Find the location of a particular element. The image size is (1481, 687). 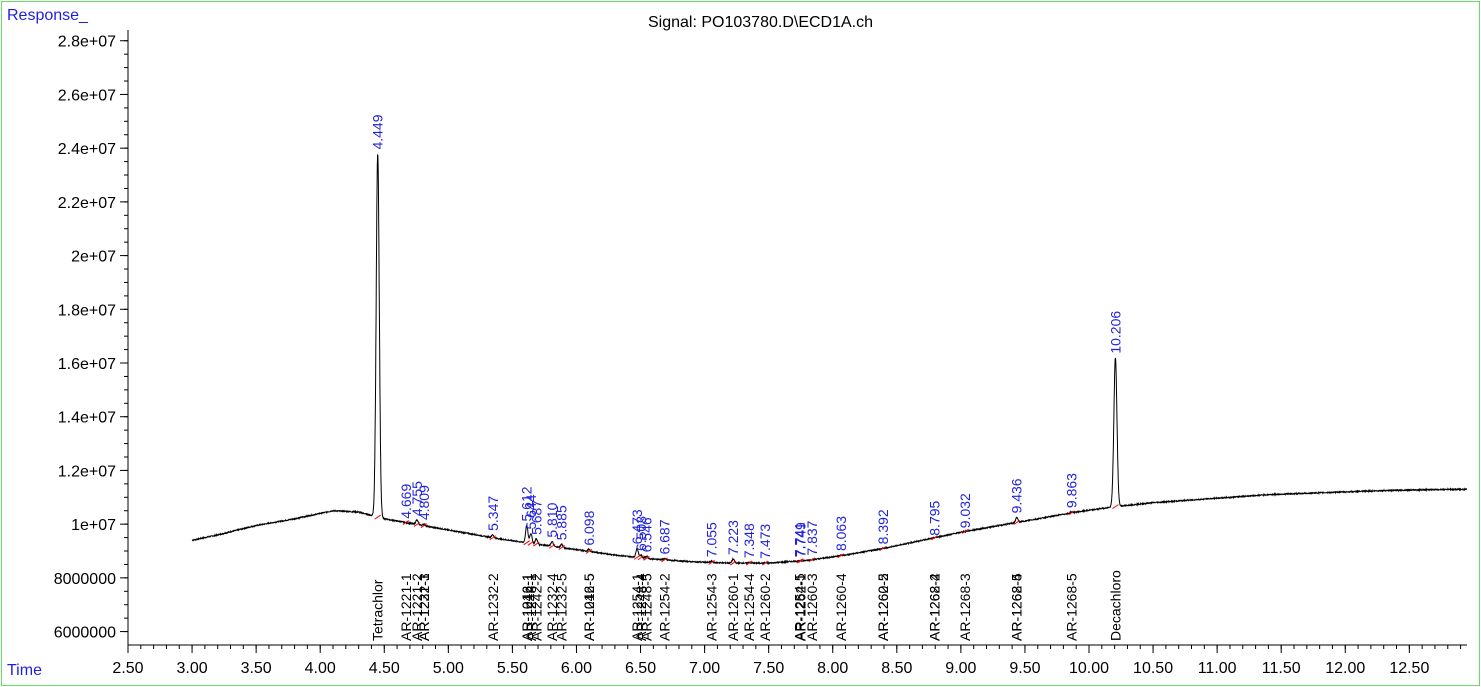

x-tick-label: 3.50 is located at coordinates (256, 668).